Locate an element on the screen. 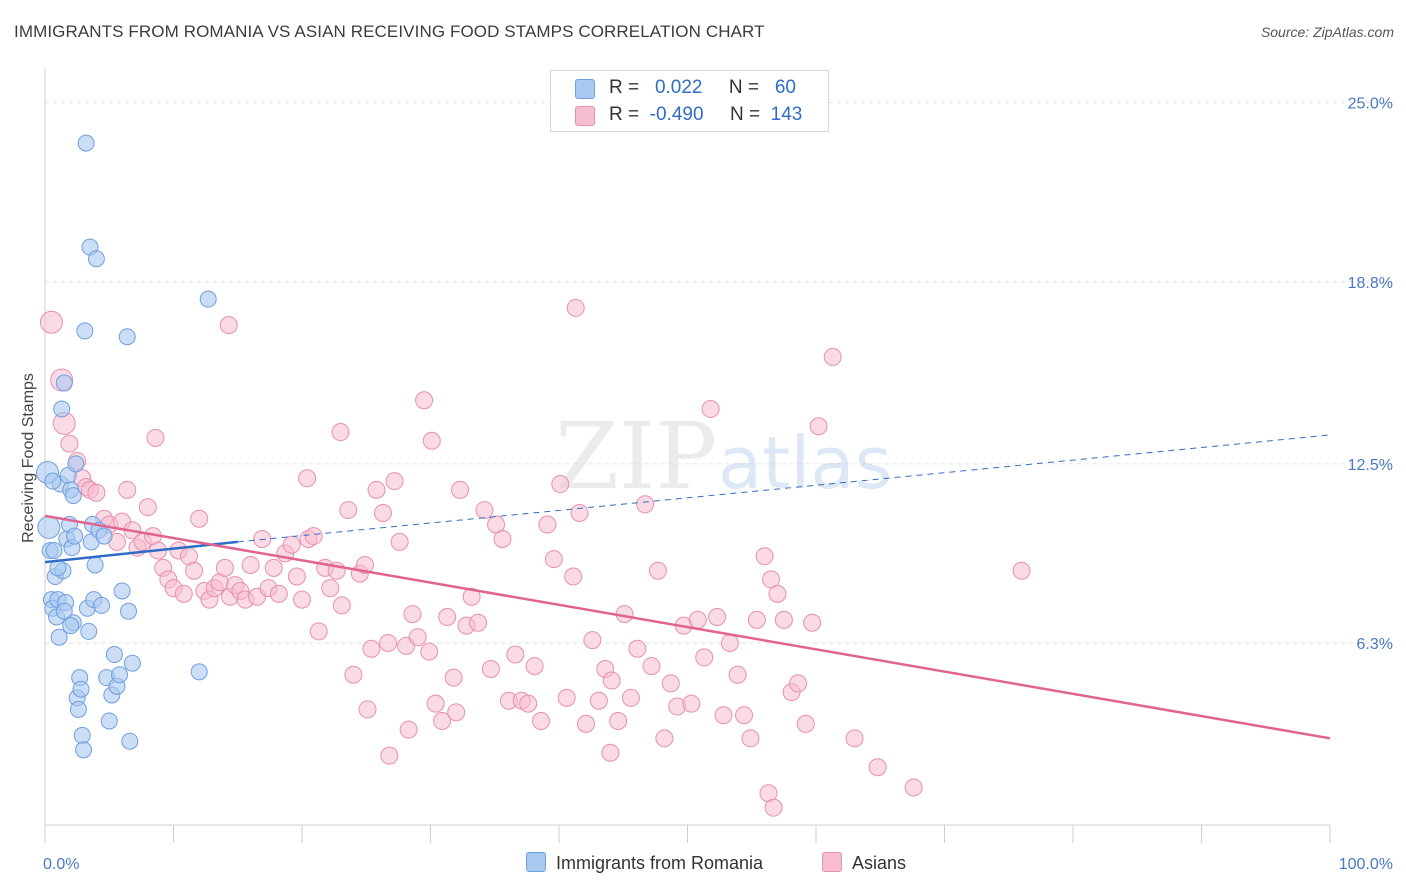 The image size is (1406, 892). legend-n-value: 60 is located at coordinates (785, 87).